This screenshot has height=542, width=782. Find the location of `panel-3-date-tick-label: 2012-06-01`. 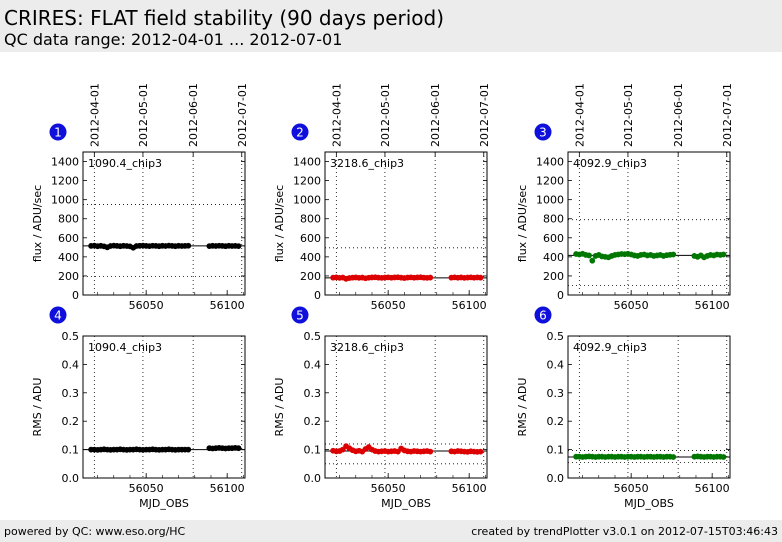

panel-3-date-tick-label: 2012-06-01 is located at coordinates (678, 115).